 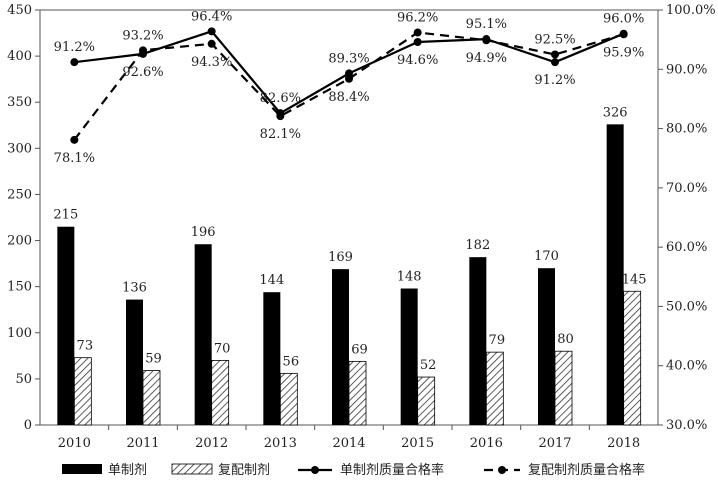 What do you see at coordinates (211, 62) in the screenshot?
I see `line-value-label: 94.3%` at bounding box center [211, 62].